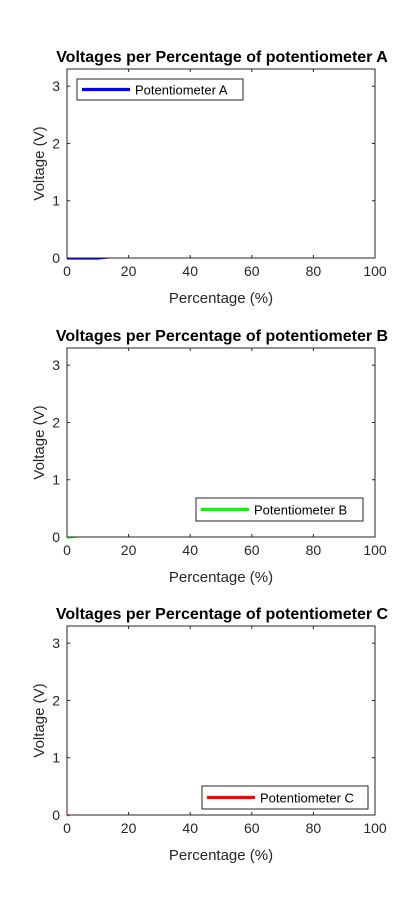 The width and height of the screenshot is (415, 916). Describe the element at coordinates (300, 510) in the screenshot. I see `legend-label: Potentiometer B` at that location.